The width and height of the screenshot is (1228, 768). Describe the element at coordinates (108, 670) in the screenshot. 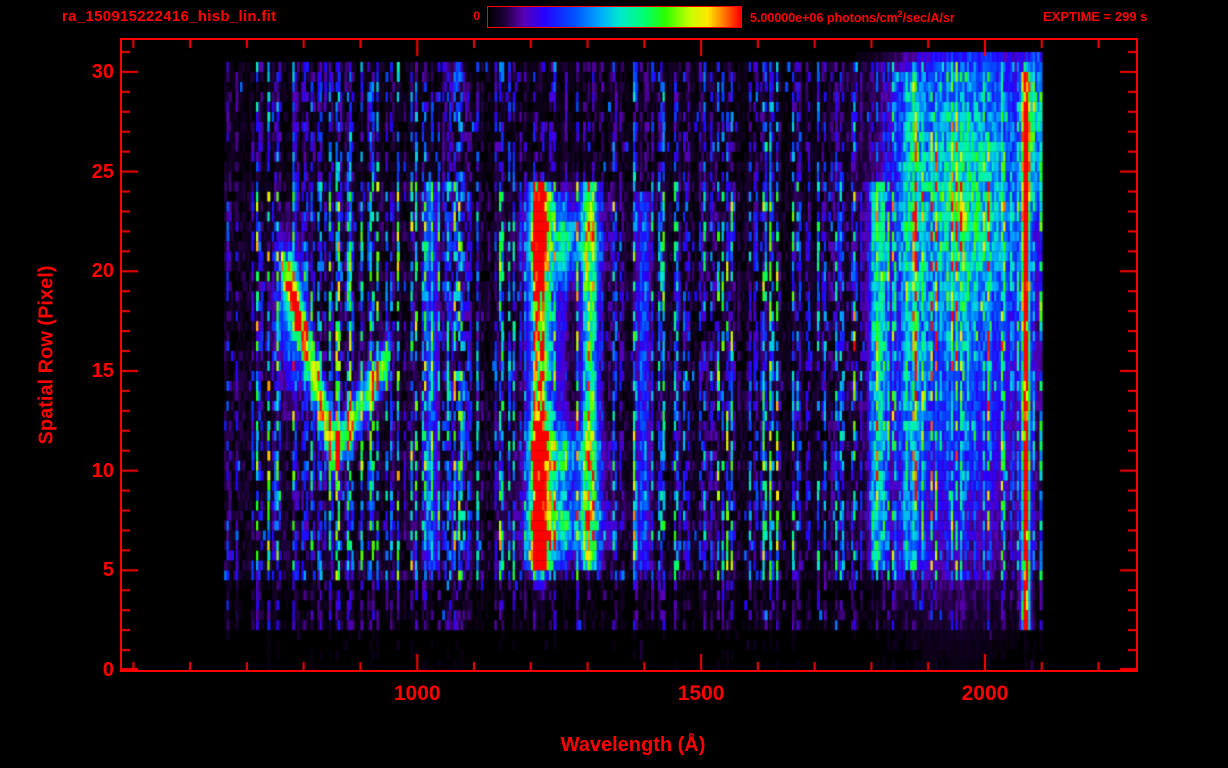

I see `y-tick-label: 0` at that location.